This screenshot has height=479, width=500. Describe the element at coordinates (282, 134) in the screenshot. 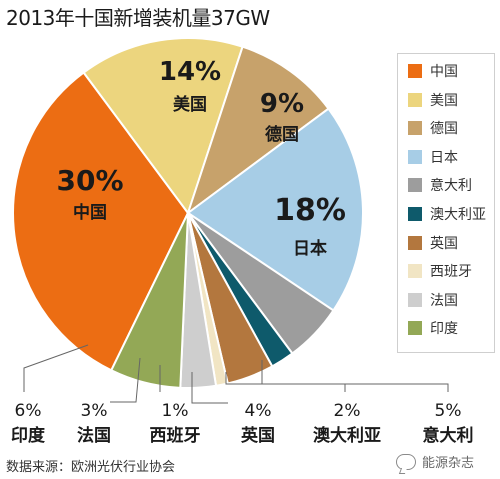

I see `slice-name-label: 德国` at that location.